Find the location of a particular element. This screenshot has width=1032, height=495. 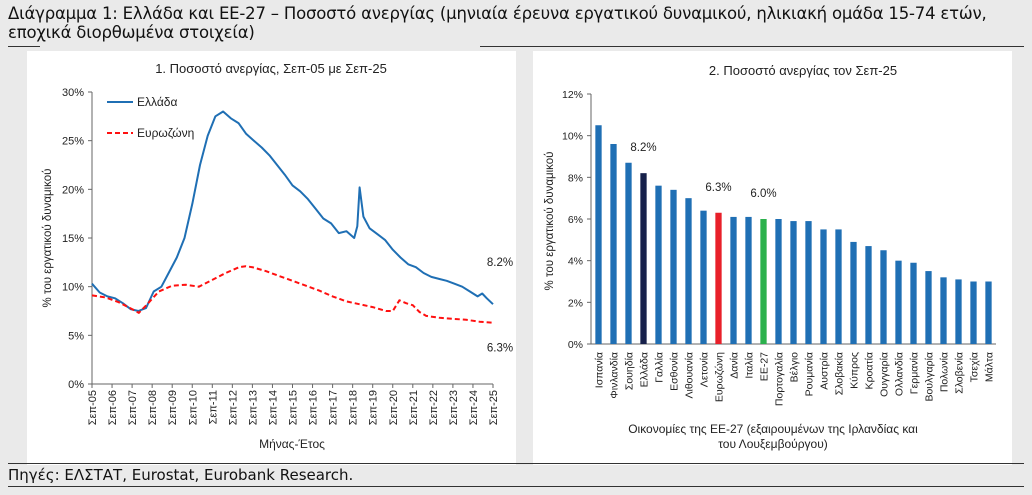

chart1-title: 1. Ποσοστό ανεργίας, Σεπ-05 με Σεπ-25 is located at coordinates (271, 68).